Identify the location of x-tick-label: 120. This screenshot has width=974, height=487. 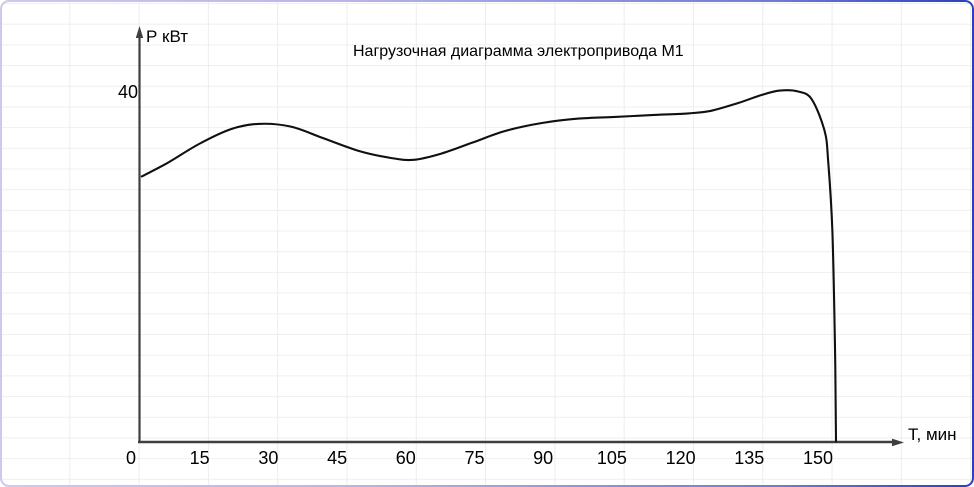
(680, 458).